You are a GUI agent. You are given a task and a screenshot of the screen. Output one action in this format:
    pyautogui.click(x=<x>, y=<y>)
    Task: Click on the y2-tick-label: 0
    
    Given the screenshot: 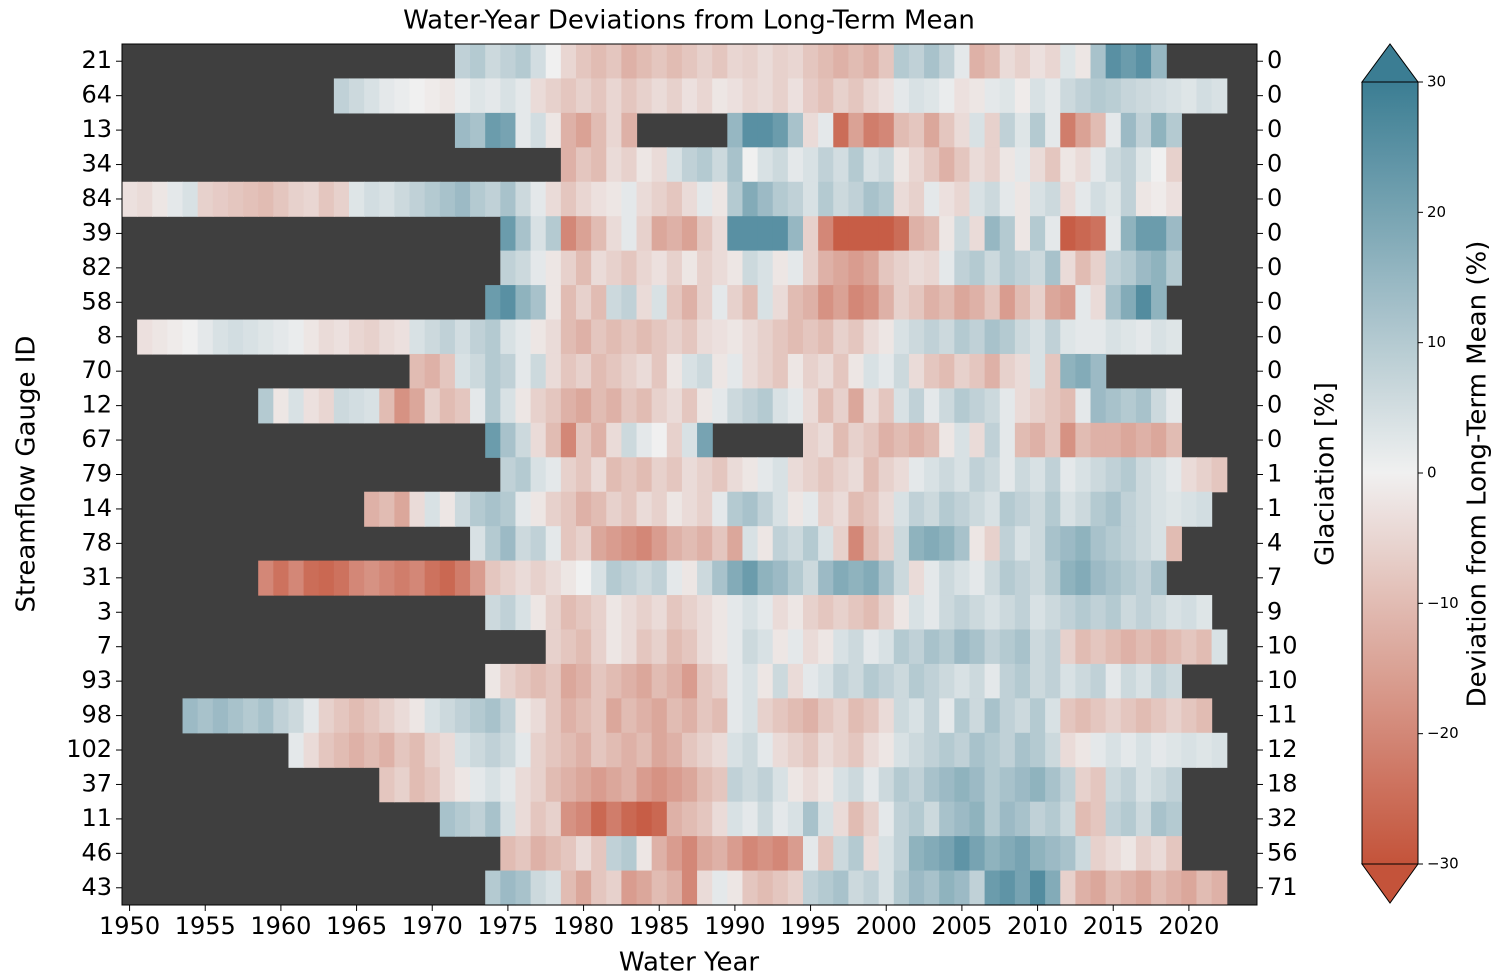 What is the action you would take?
    pyautogui.click(x=1274, y=129)
    